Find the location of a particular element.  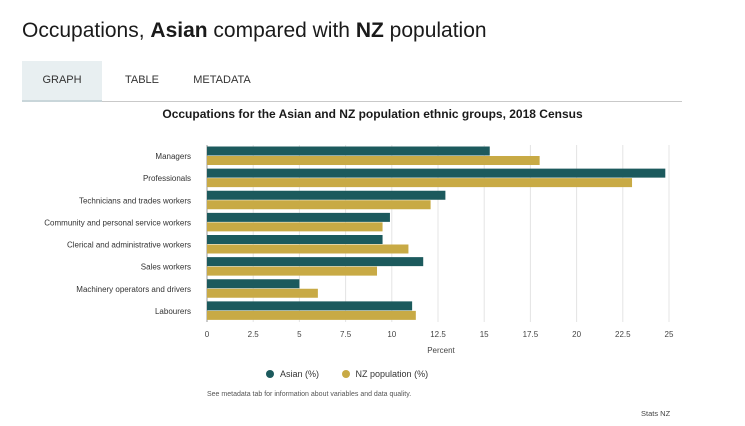

category-label: Community and personal service workers is located at coordinates (117, 222).